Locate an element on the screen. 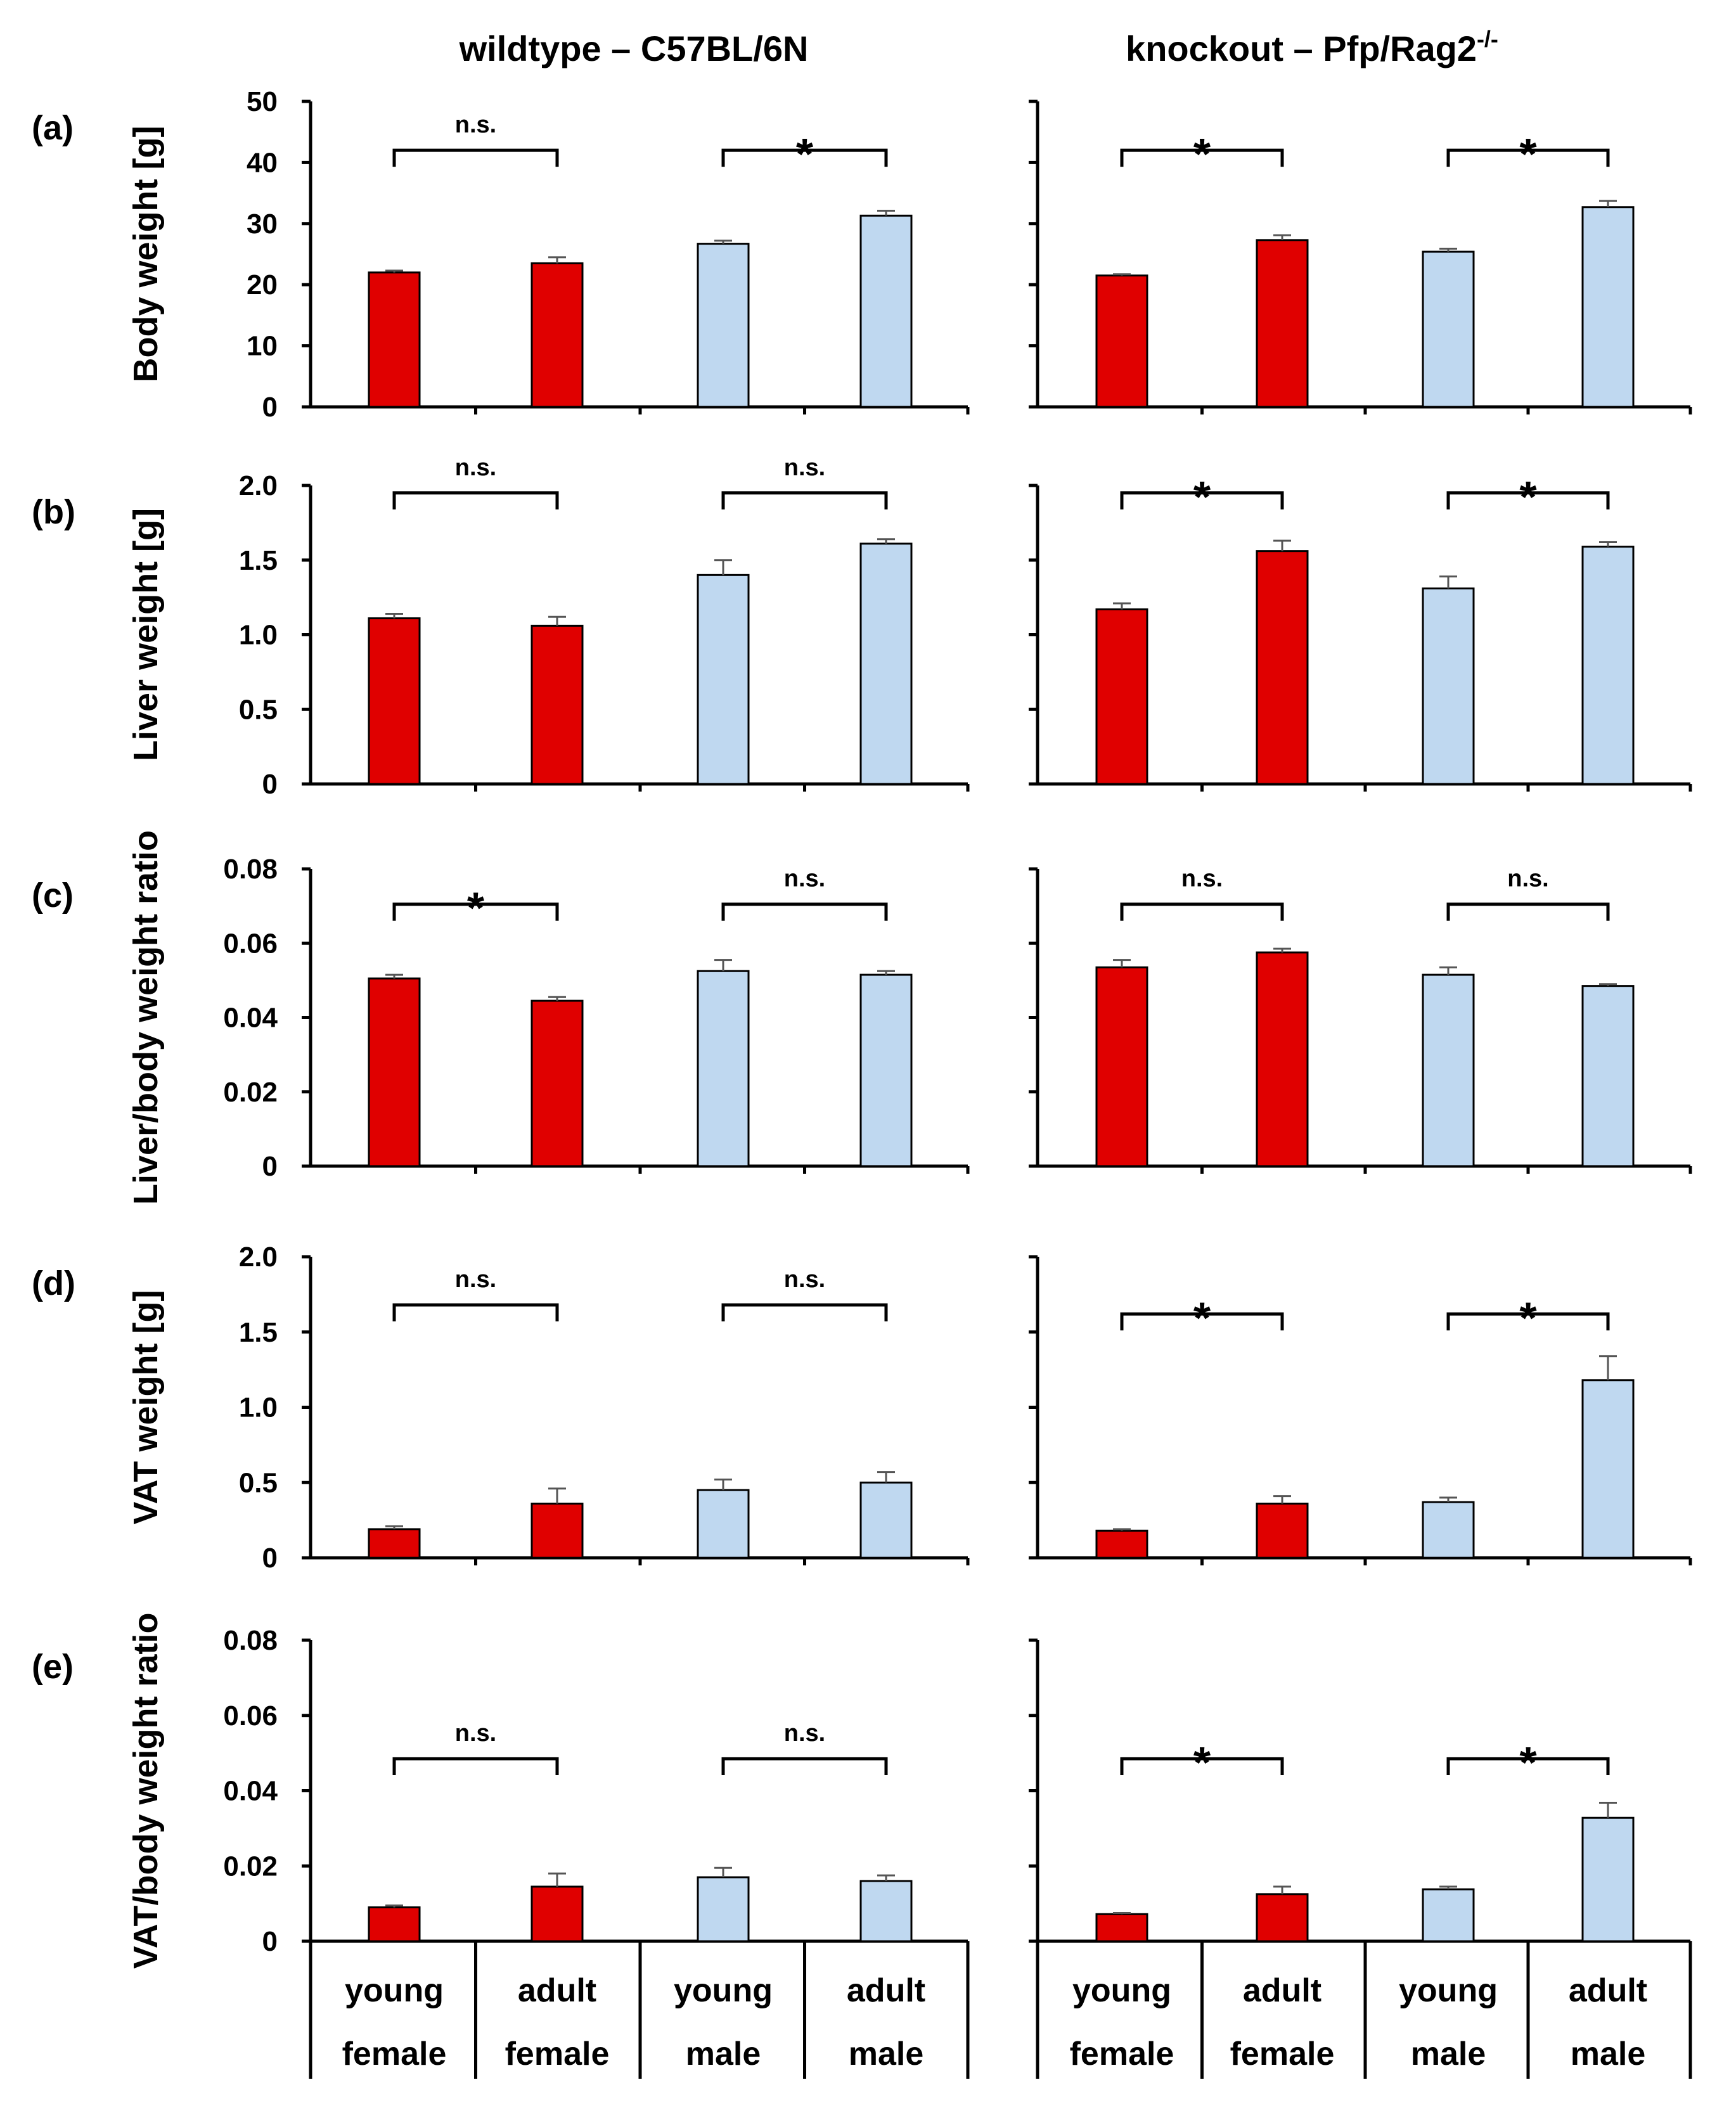 The image size is (1736, 2106). wildtype-column-title: wildtype – C57BL/6N is located at coordinates (634, 48).